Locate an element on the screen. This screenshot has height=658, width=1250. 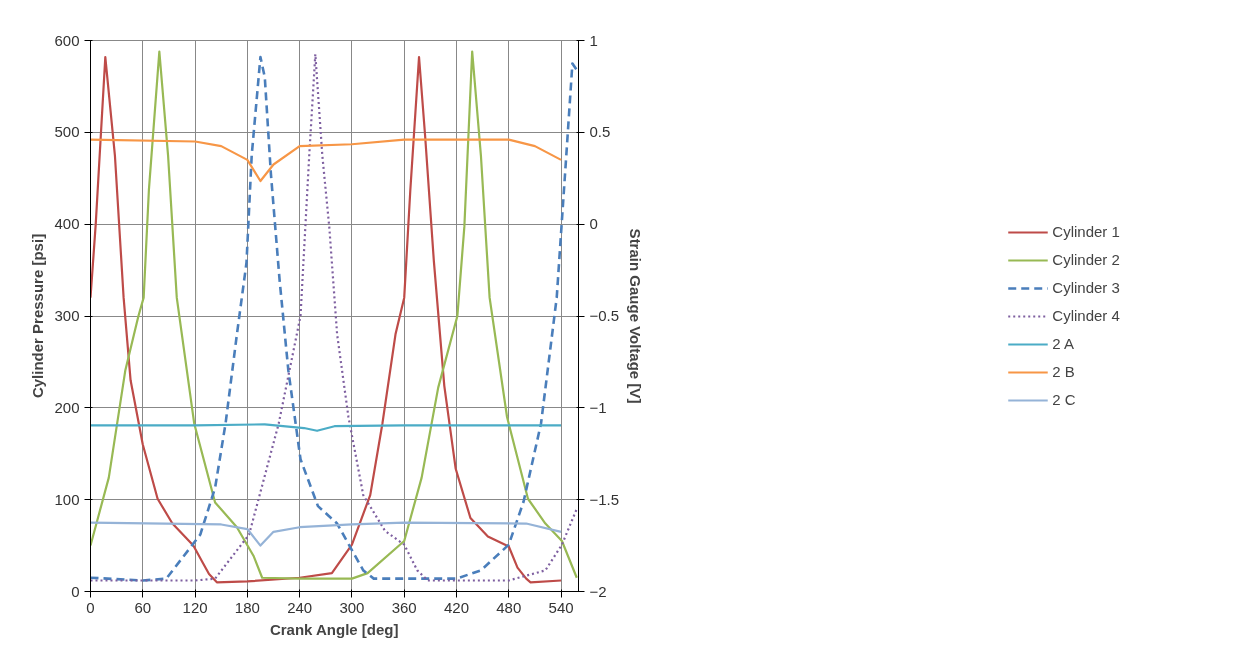
y-axis-title: Cylinder Pressure [psi] is located at coordinates (38, 316).